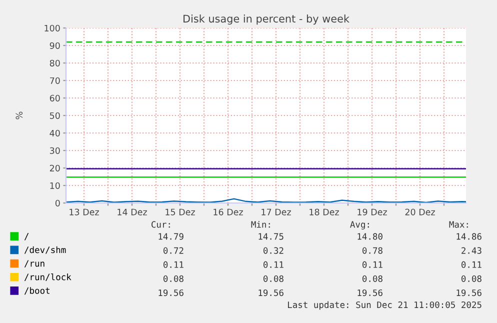  What do you see at coordinates (34, 264) in the screenshot?
I see `legend-label: /run` at bounding box center [34, 264].